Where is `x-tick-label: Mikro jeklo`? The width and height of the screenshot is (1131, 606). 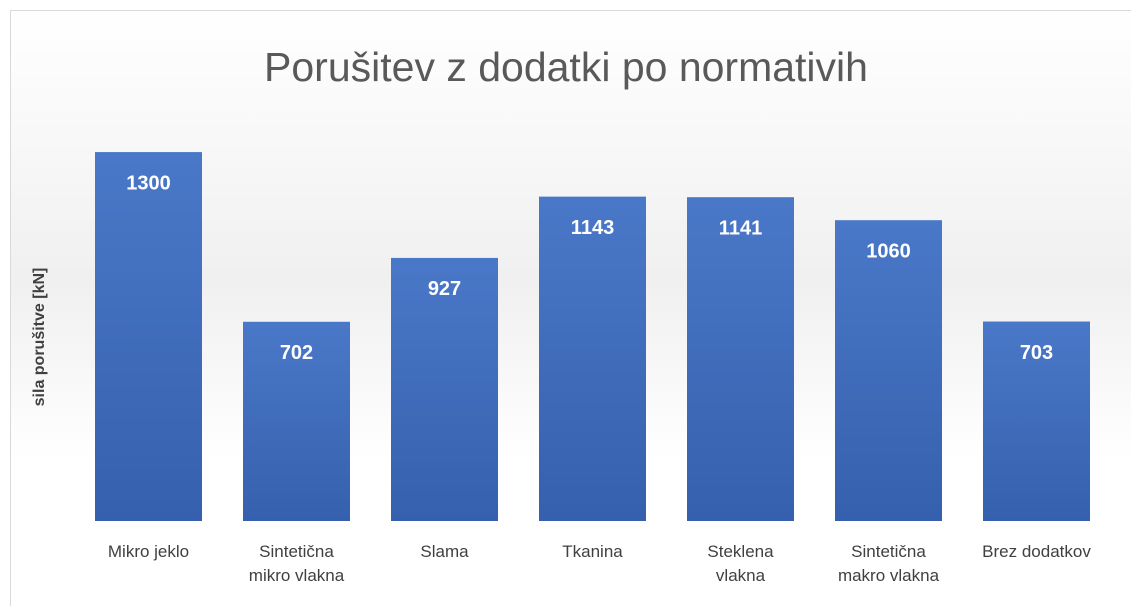
x-tick-label: Mikro jeklo is located at coordinates (148, 551).